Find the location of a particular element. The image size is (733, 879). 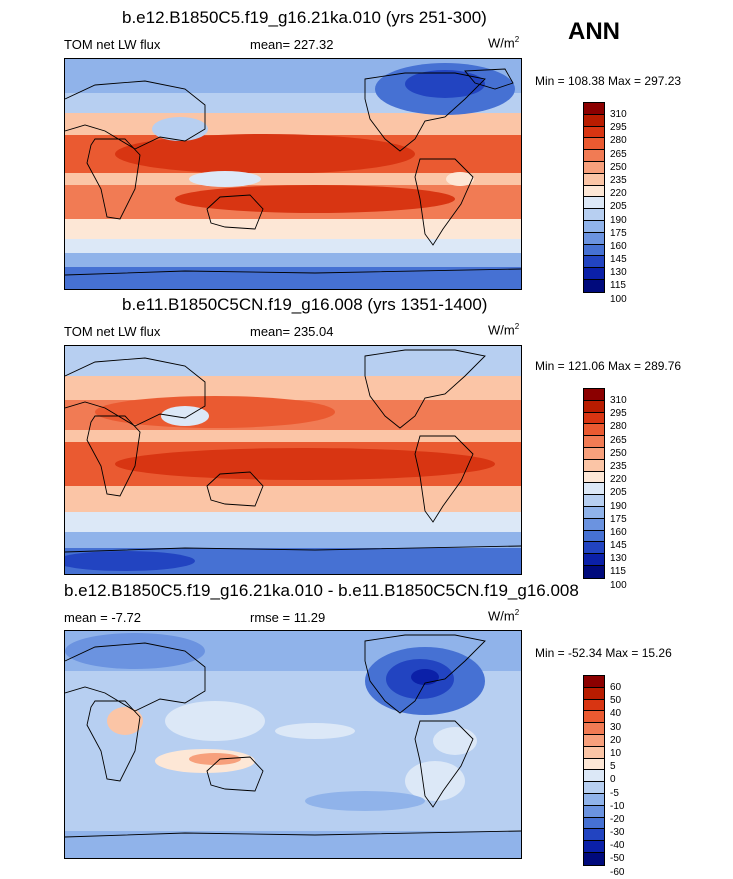

colorbar-label: 145 is located at coordinates (618, 546).